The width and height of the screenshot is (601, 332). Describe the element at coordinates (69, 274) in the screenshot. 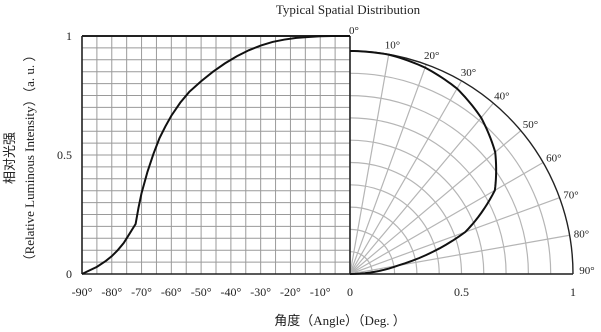

I see `y-tick-label: 0` at that location.